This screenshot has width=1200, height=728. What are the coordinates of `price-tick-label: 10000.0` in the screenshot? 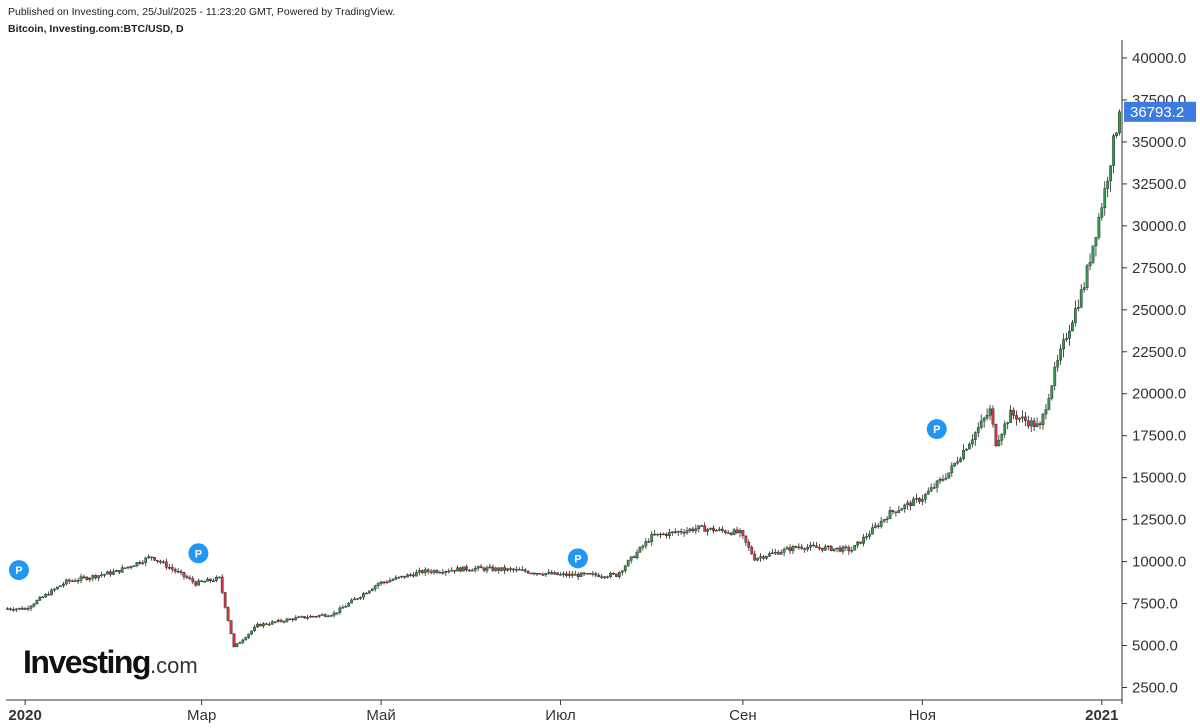 It's located at (1159, 562).